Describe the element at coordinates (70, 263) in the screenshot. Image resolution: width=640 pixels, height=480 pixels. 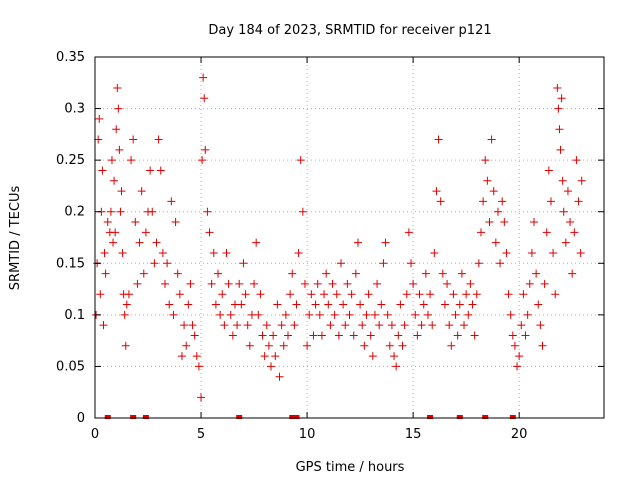
I see `y-tick-label: 0.15` at that location.